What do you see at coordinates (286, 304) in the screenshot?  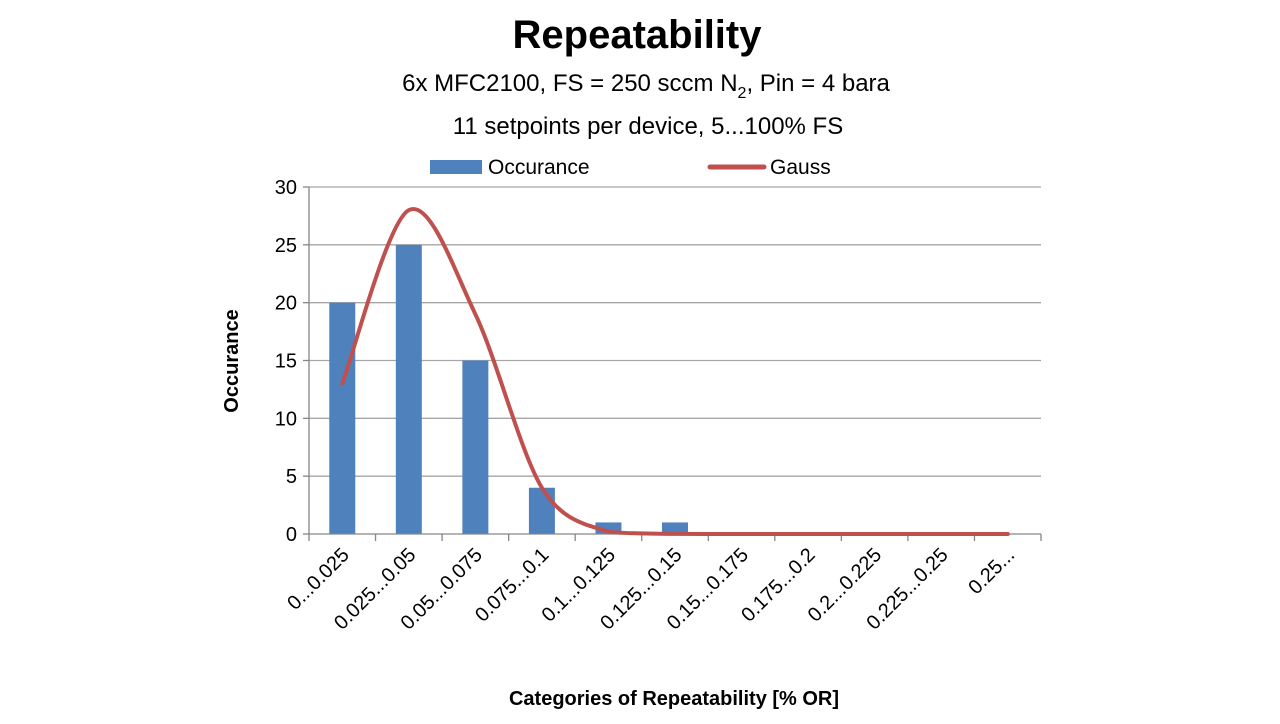 I see `y-tick-label: 20` at bounding box center [286, 304].